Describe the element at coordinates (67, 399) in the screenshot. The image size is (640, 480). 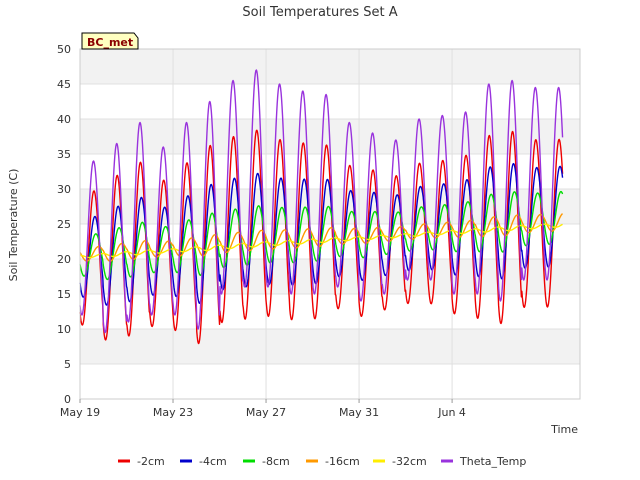
I see `y-tick-label: 0` at that location.